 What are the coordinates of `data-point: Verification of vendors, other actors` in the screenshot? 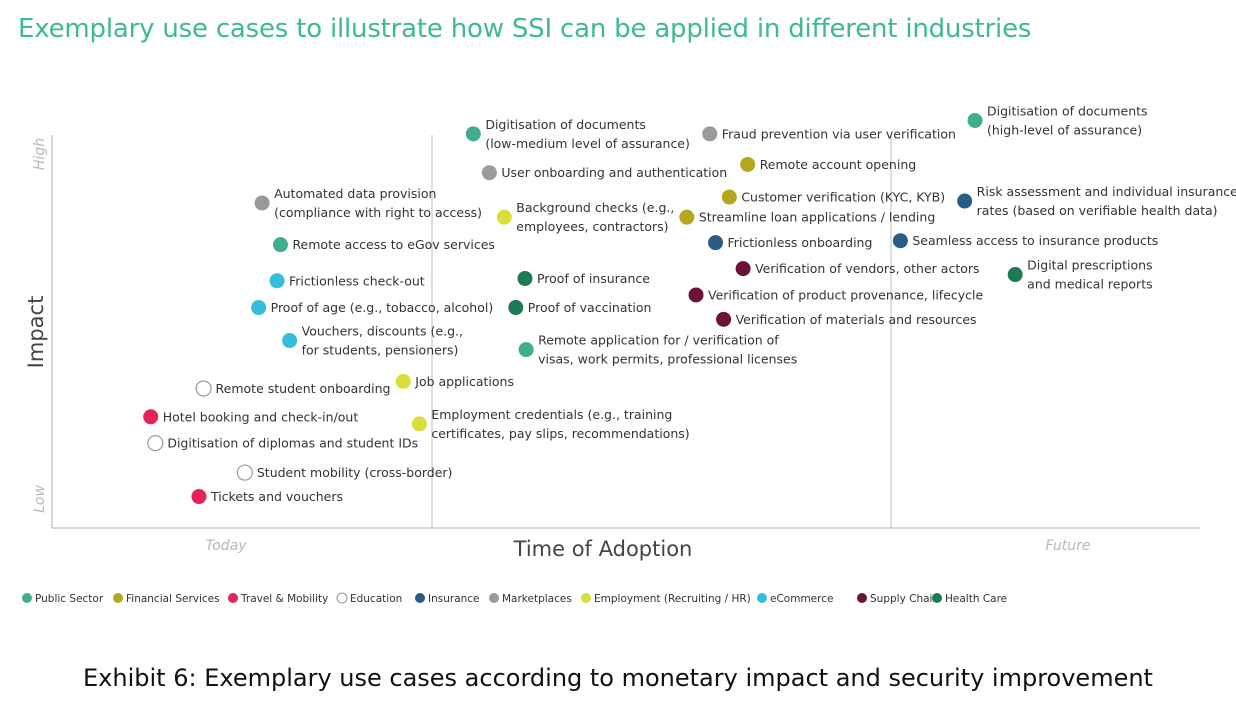 It's located at (857, 269).